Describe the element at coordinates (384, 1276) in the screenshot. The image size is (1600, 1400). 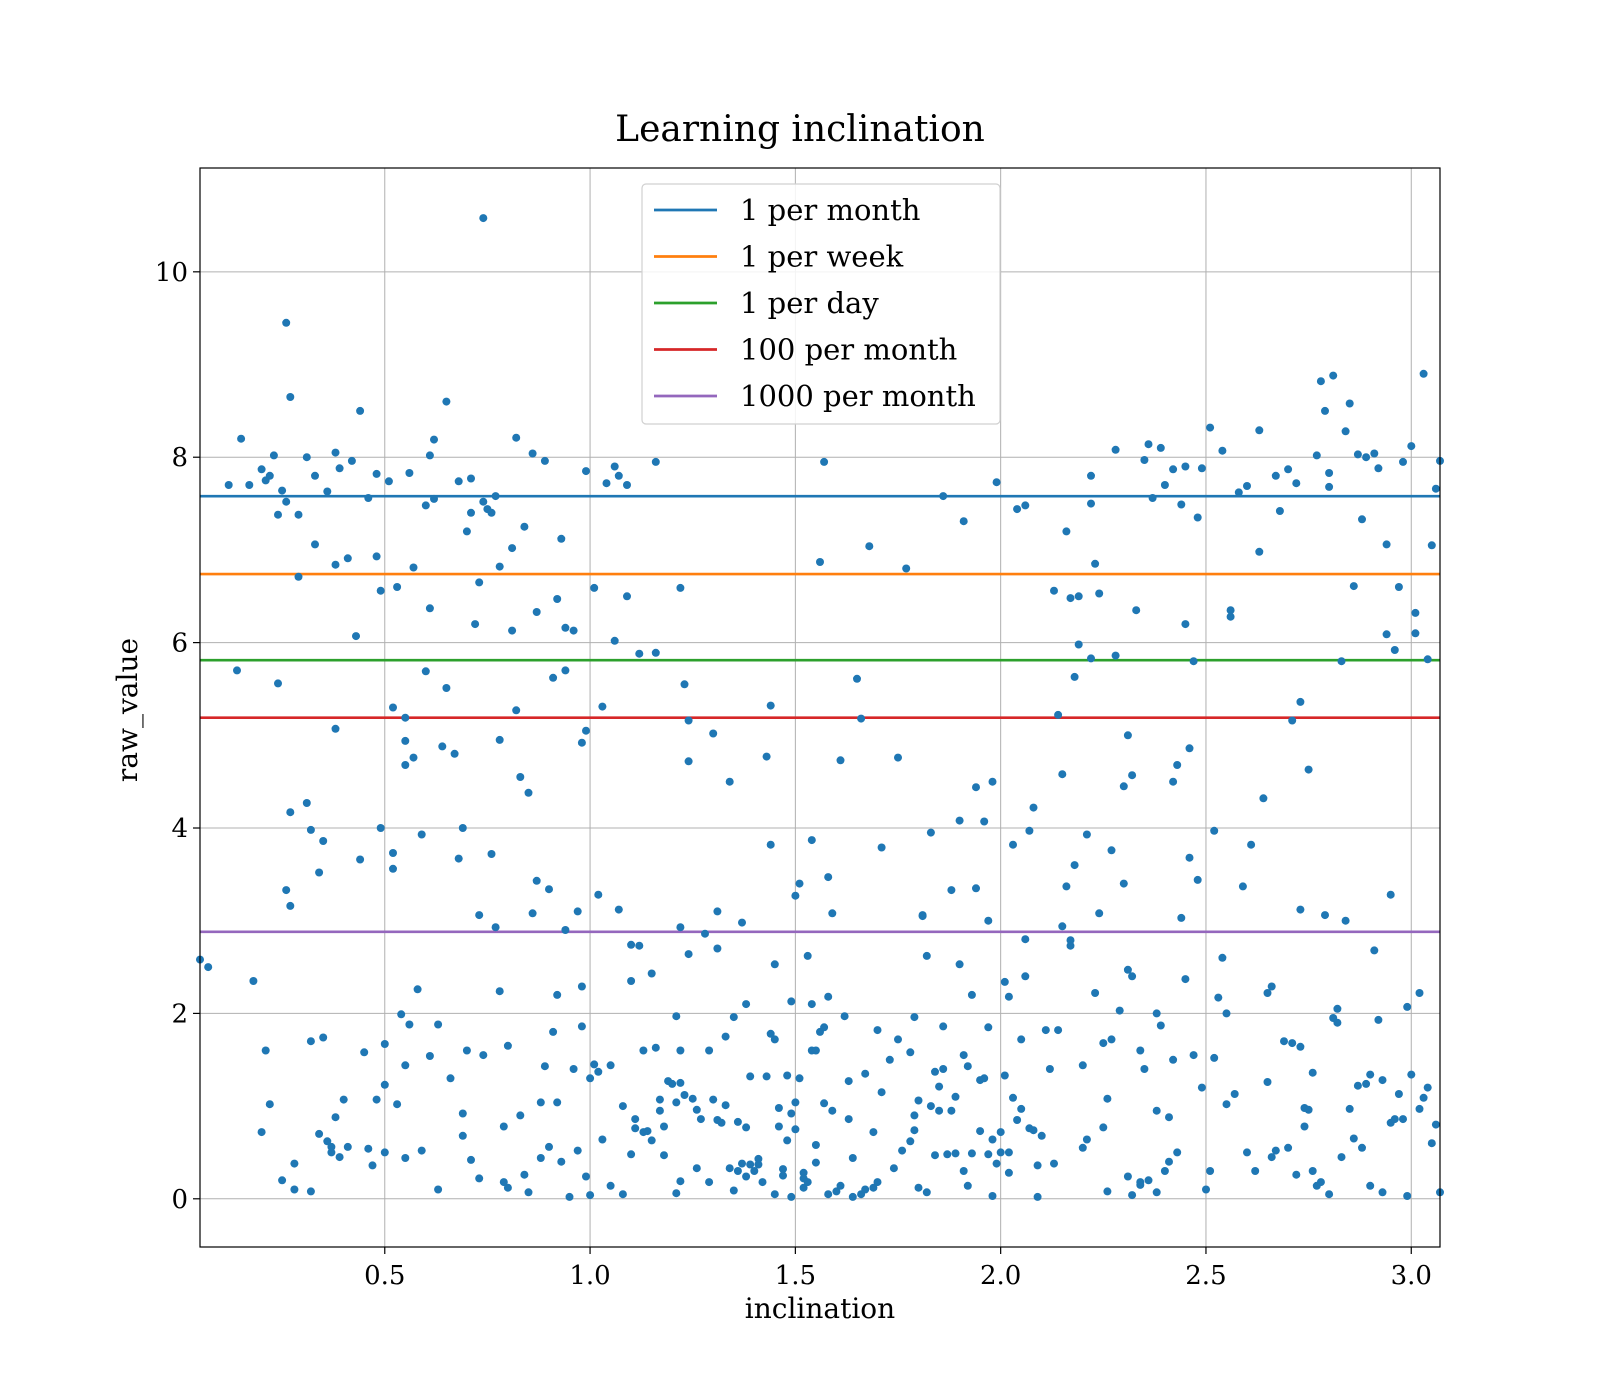
I see `x-tick-label: 0.5` at that location.